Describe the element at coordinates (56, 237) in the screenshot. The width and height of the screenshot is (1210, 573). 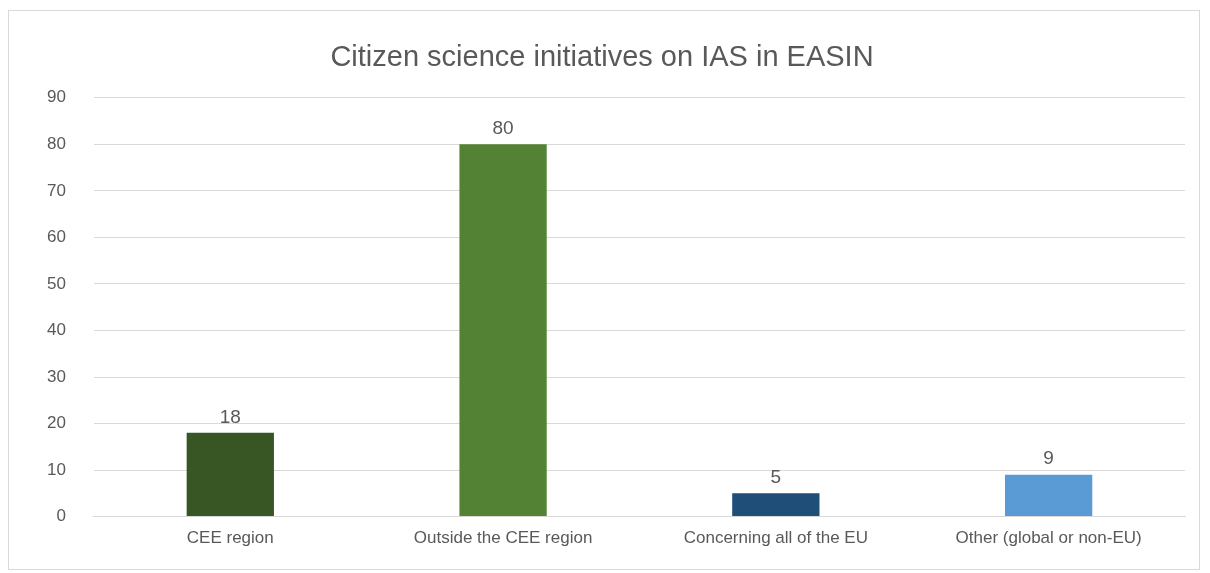
I see `y-tick-label: 60` at that location.